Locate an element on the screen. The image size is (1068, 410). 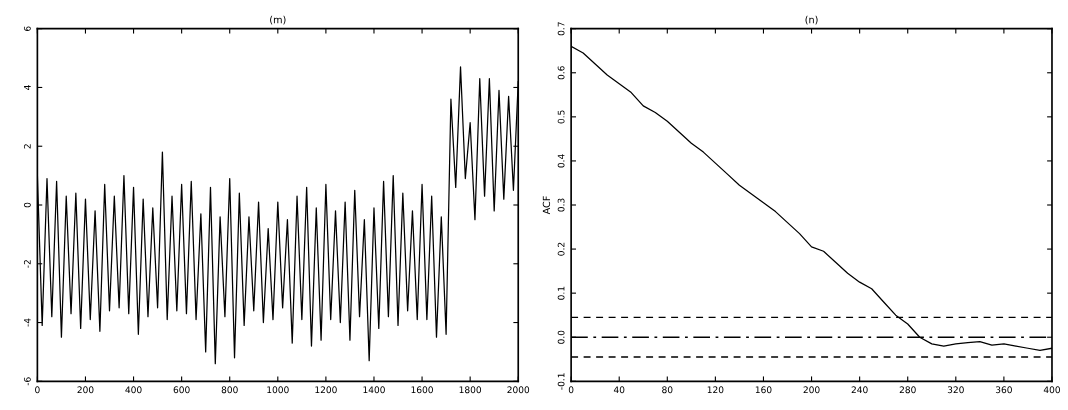
y-tick-label: 6 is located at coordinates (27, 28).